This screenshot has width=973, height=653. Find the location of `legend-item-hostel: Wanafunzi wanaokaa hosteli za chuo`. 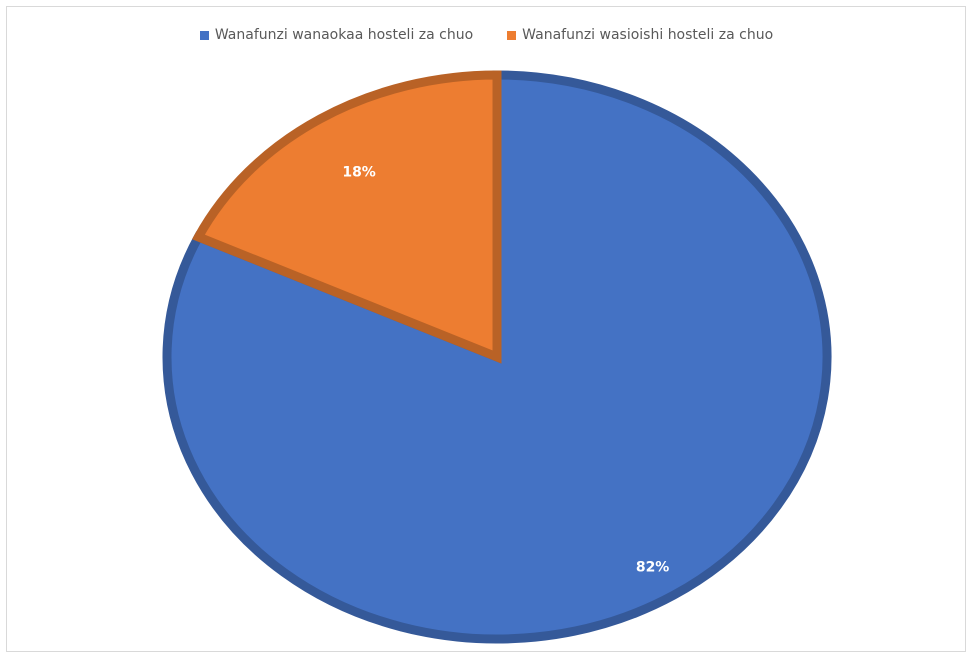

legend-item-hostel: Wanafunzi wanaokaa hosteli za chuo is located at coordinates (336, 35).